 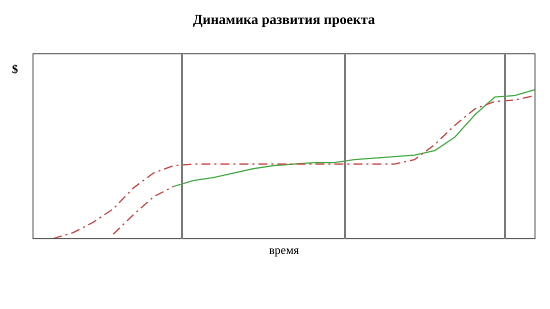 I want to click on chart-title: Динамика развития проекта, so click(x=284, y=20).